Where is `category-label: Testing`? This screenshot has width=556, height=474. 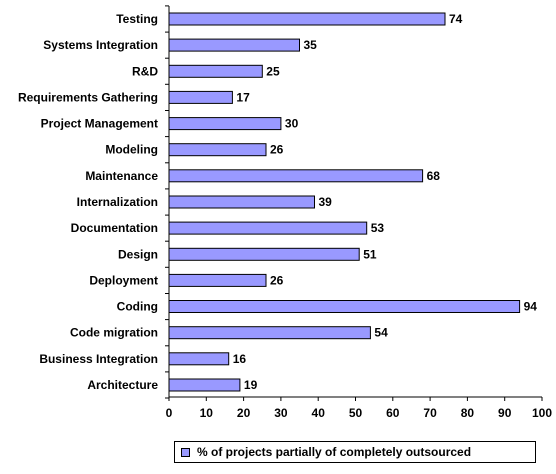 category-label: Testing is located at coordinates (137, 19).